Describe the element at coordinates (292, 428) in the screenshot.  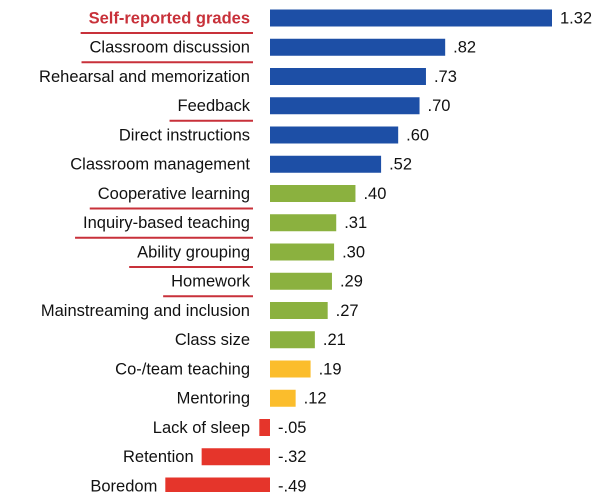
I see `value-label: -.05` at that location.